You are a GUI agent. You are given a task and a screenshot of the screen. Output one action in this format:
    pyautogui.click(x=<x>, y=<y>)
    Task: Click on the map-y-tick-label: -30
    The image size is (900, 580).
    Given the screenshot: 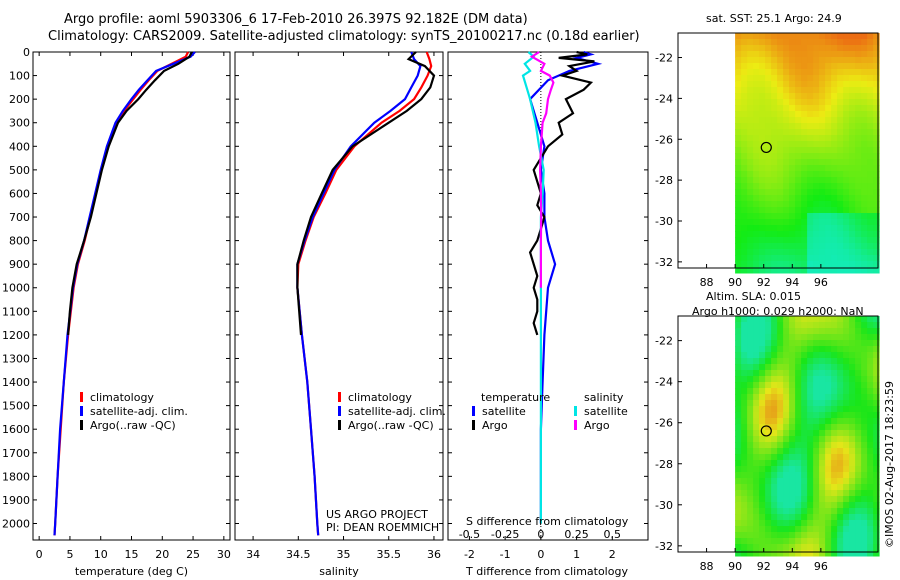 What is the action you would take?
    pyautogui.click(x=664, y=505)
    